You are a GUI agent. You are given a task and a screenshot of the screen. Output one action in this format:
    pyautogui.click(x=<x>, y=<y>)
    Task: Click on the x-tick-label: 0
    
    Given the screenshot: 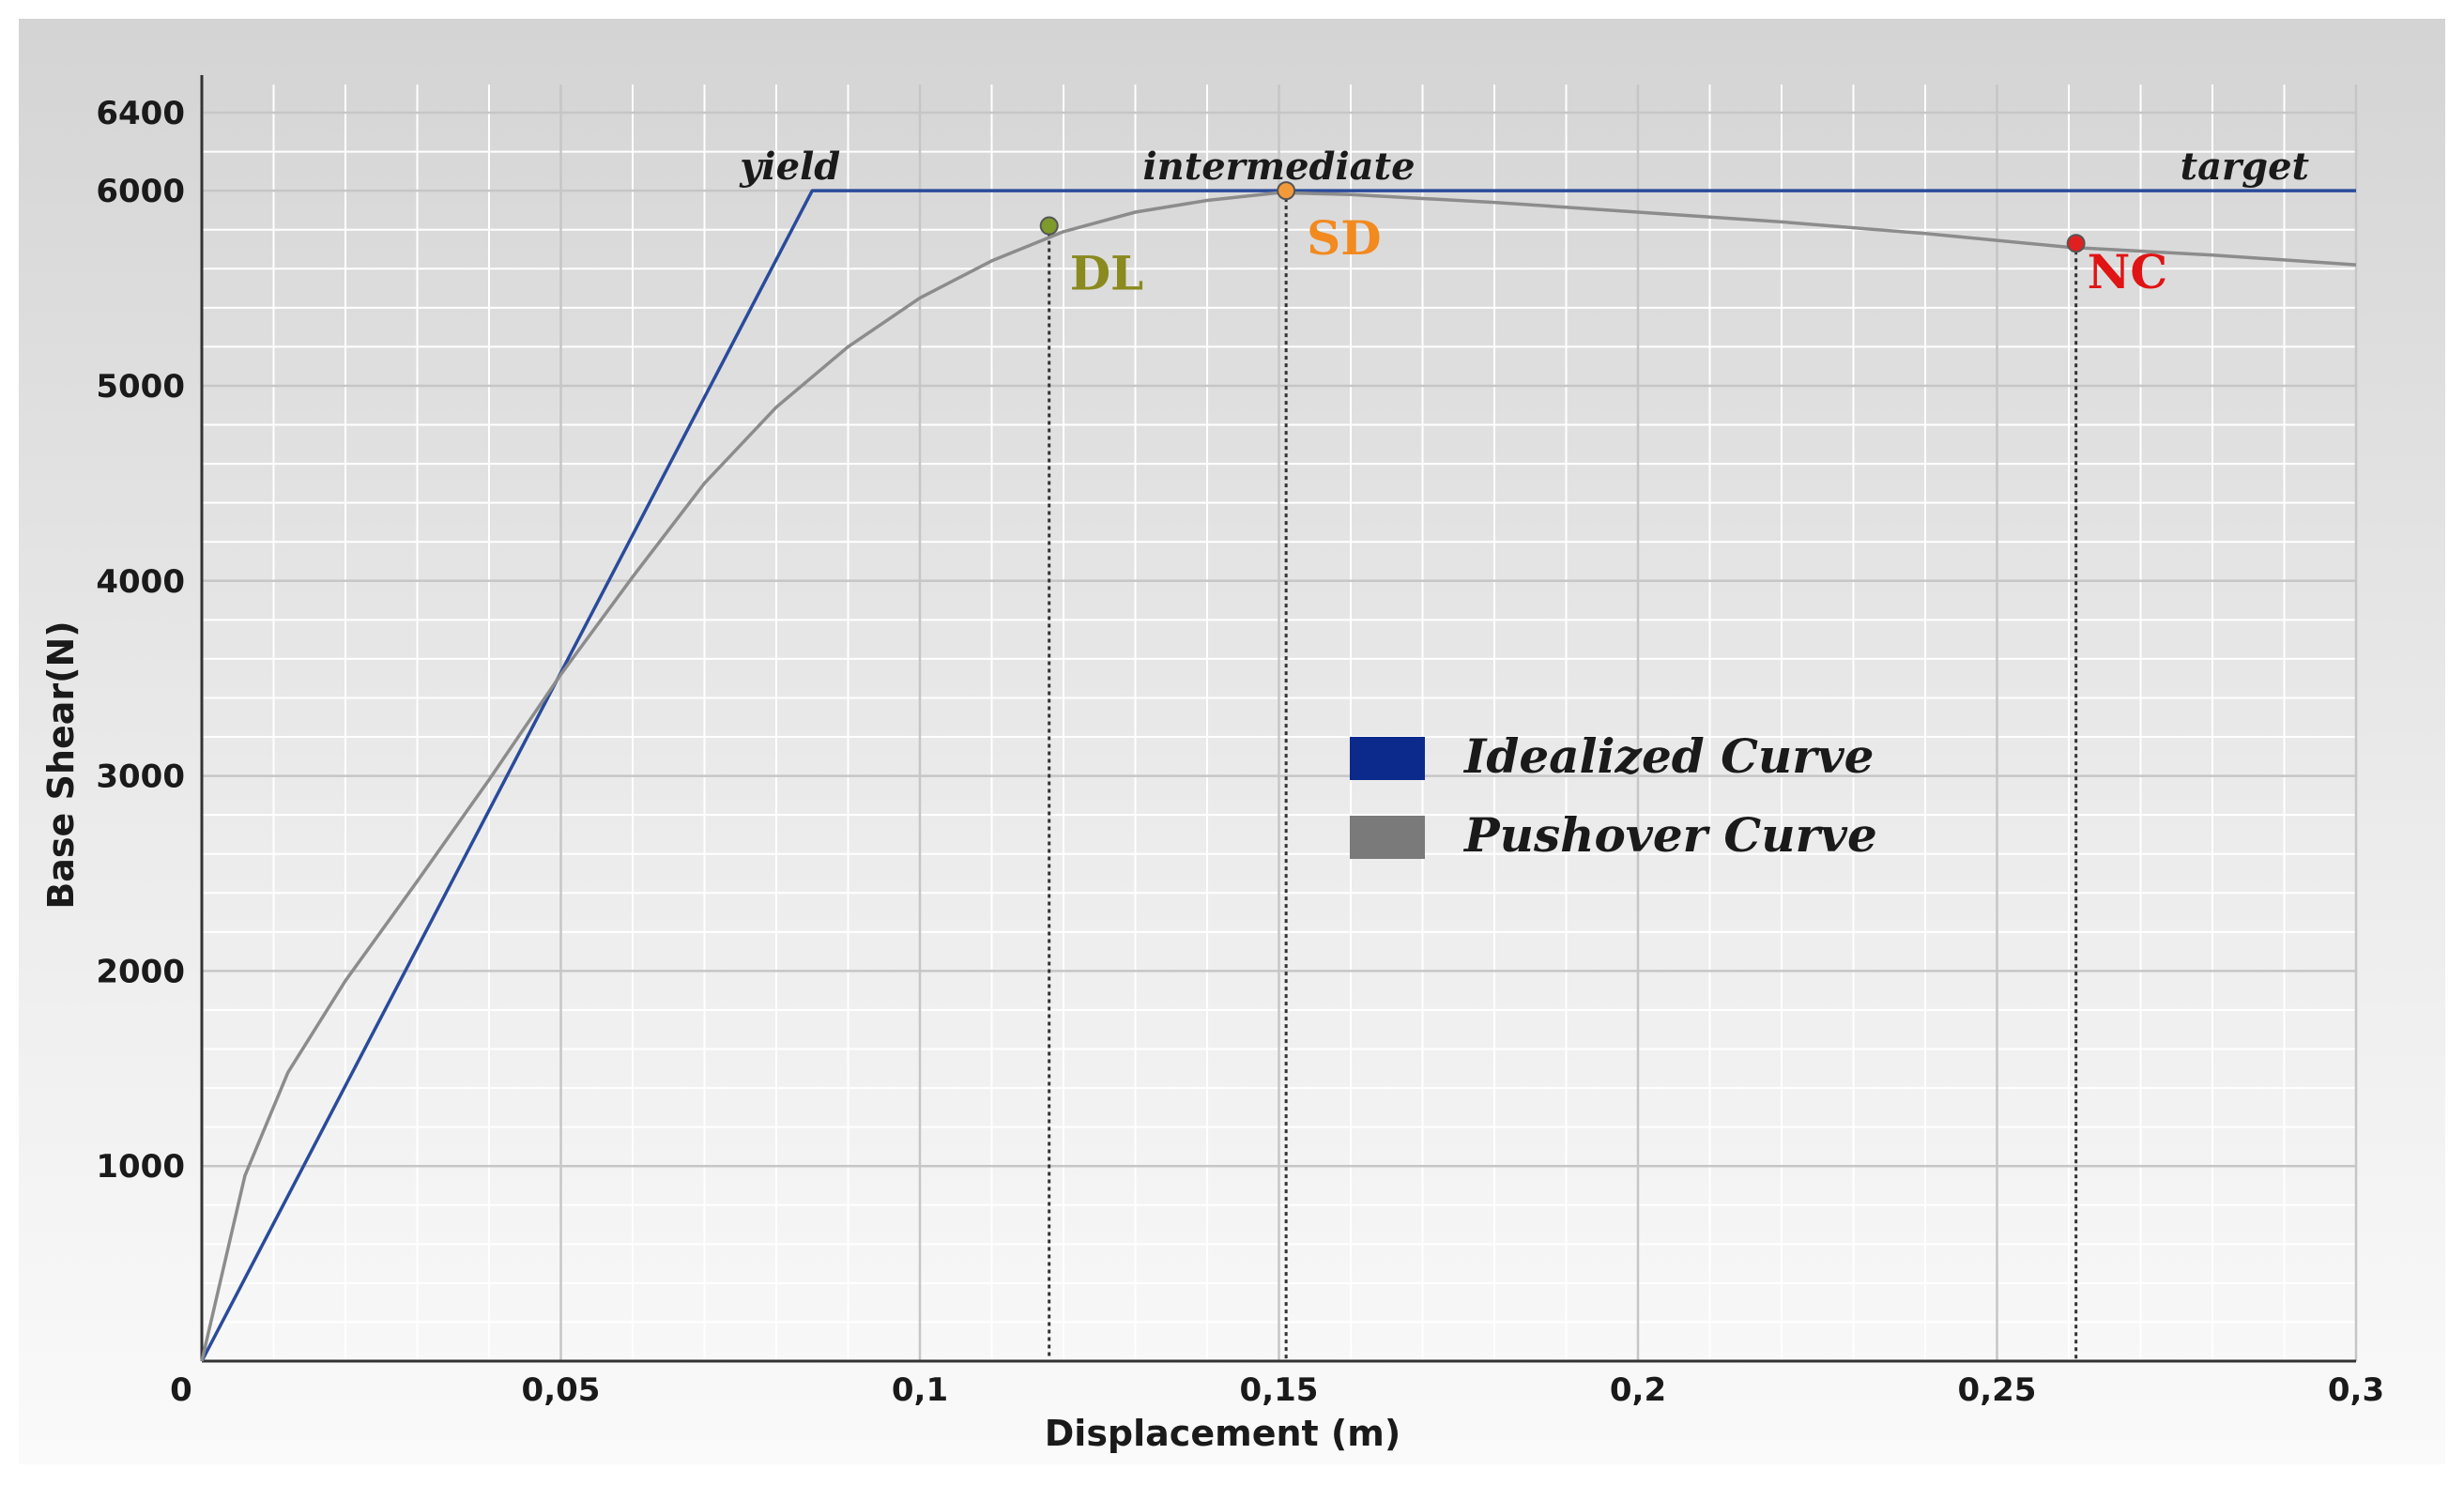 What is the action you would take?
    pyautogui.click(x=181, y=1390)
    